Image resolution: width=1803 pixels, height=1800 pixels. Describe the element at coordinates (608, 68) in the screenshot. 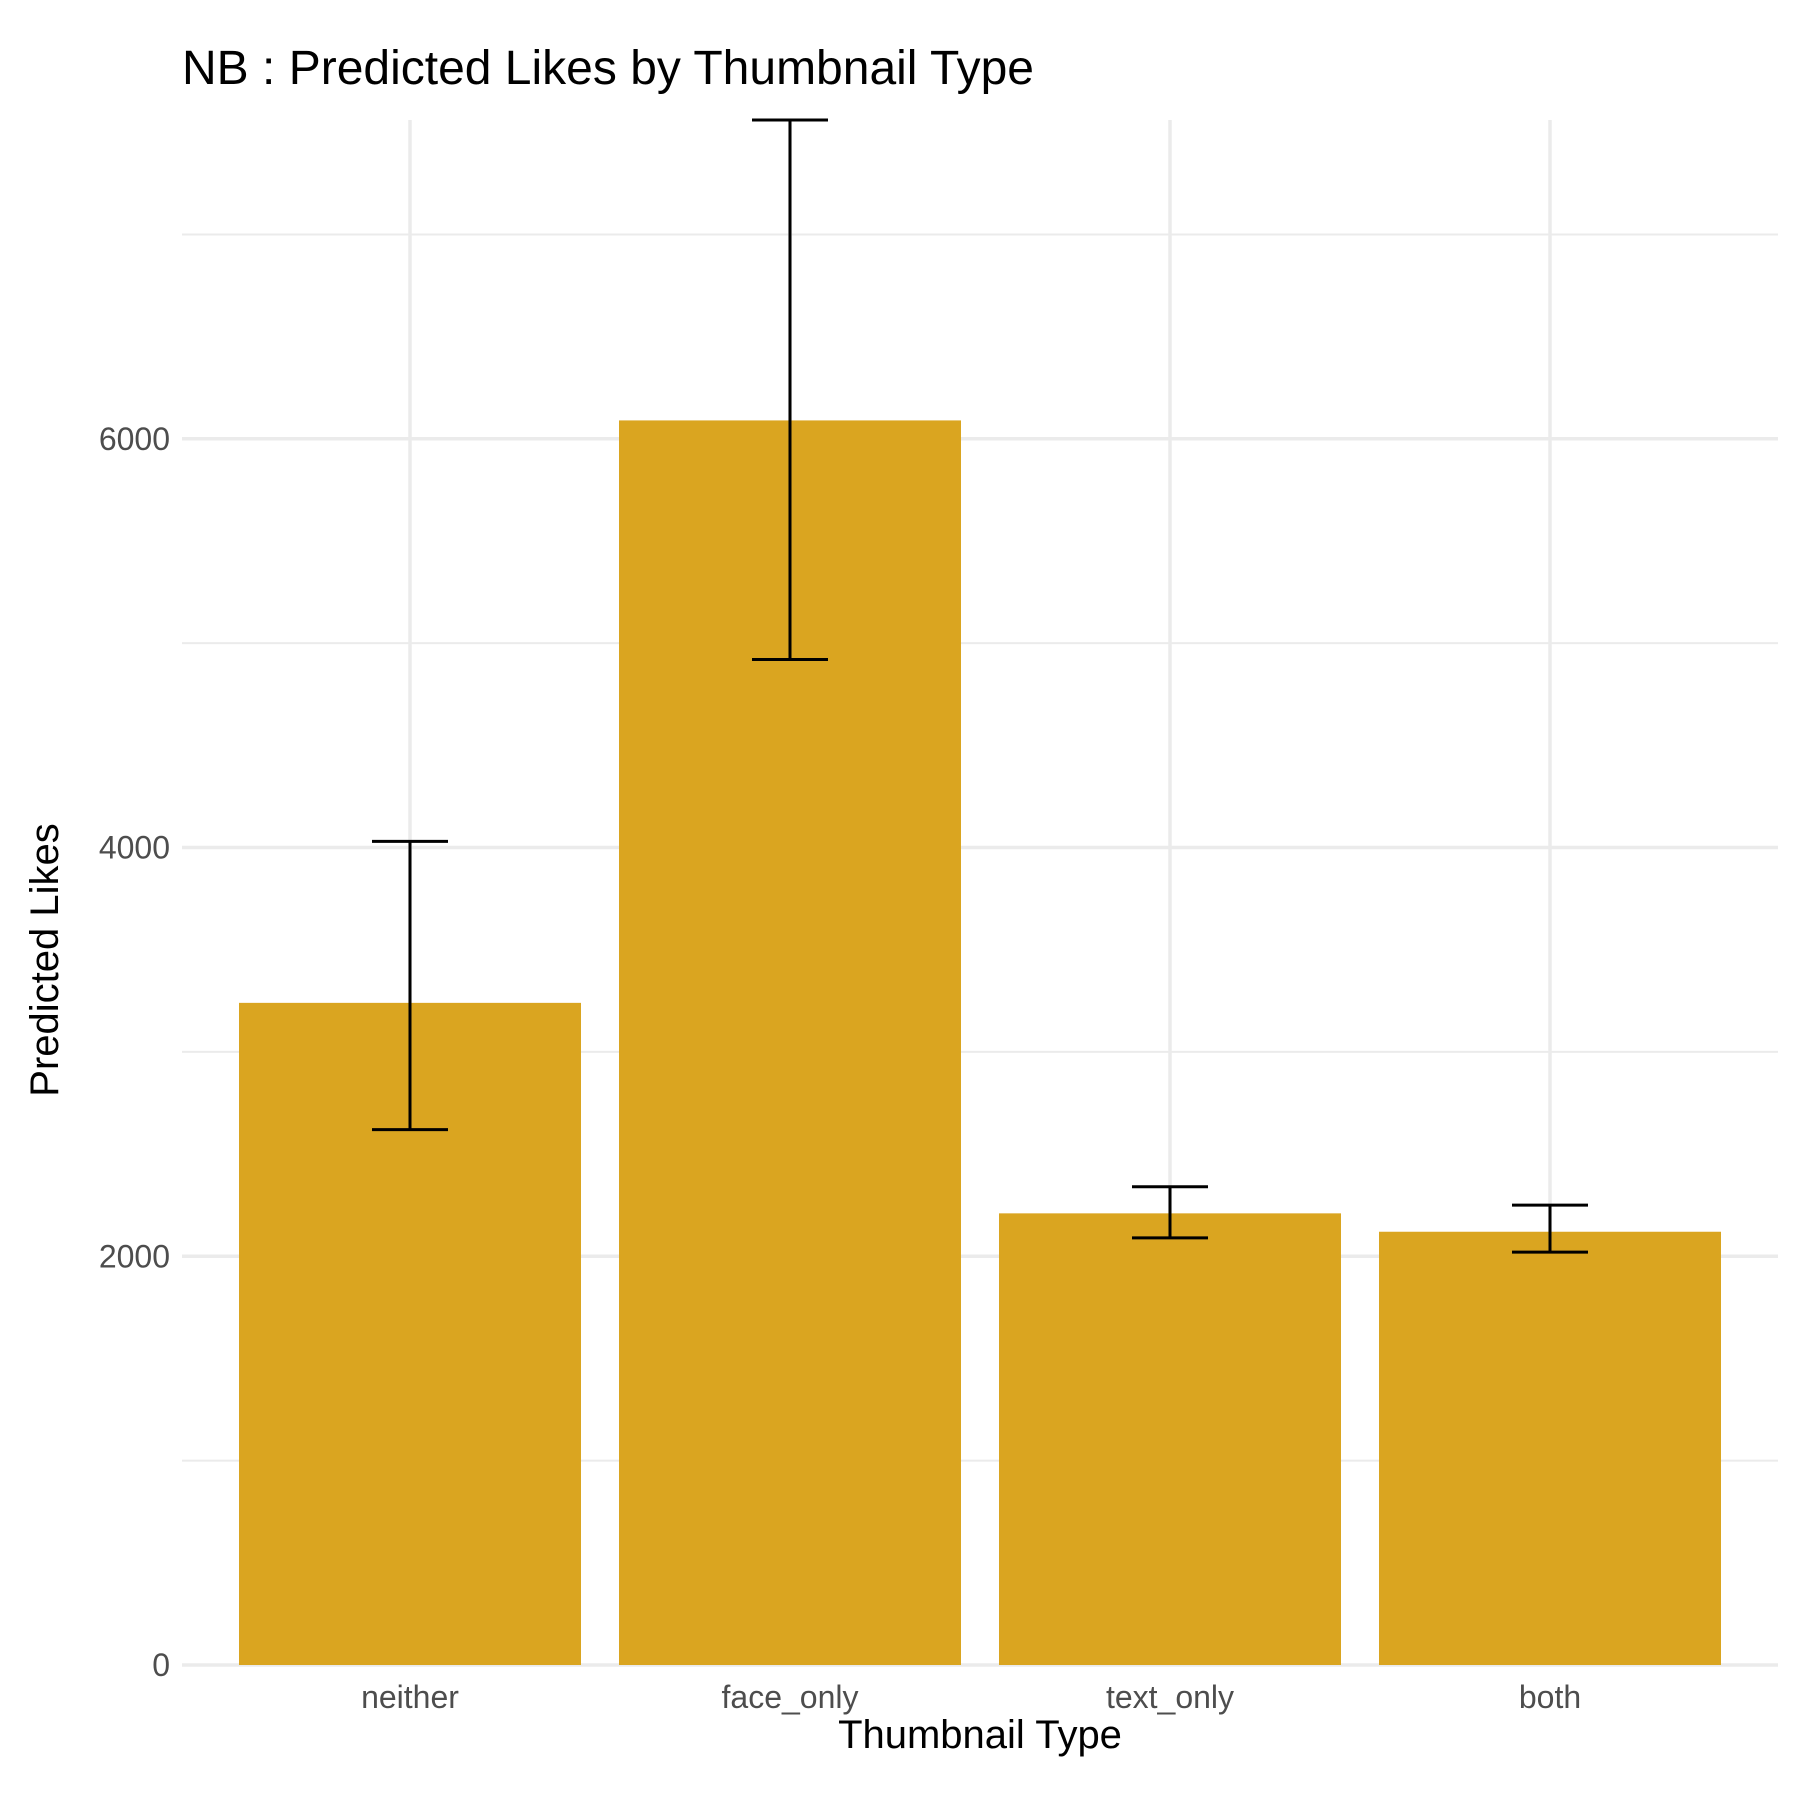

I see `chart-title: NB : Predicted Likes by Thumbnail Type` at that location.